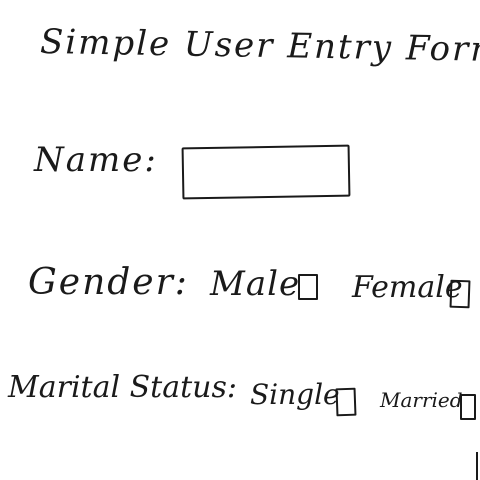 The height and width of the screenshot is (480, 480). Describe the element at coordinates (468, 407) in the screenshot. I see `married-checkbox` at that location.